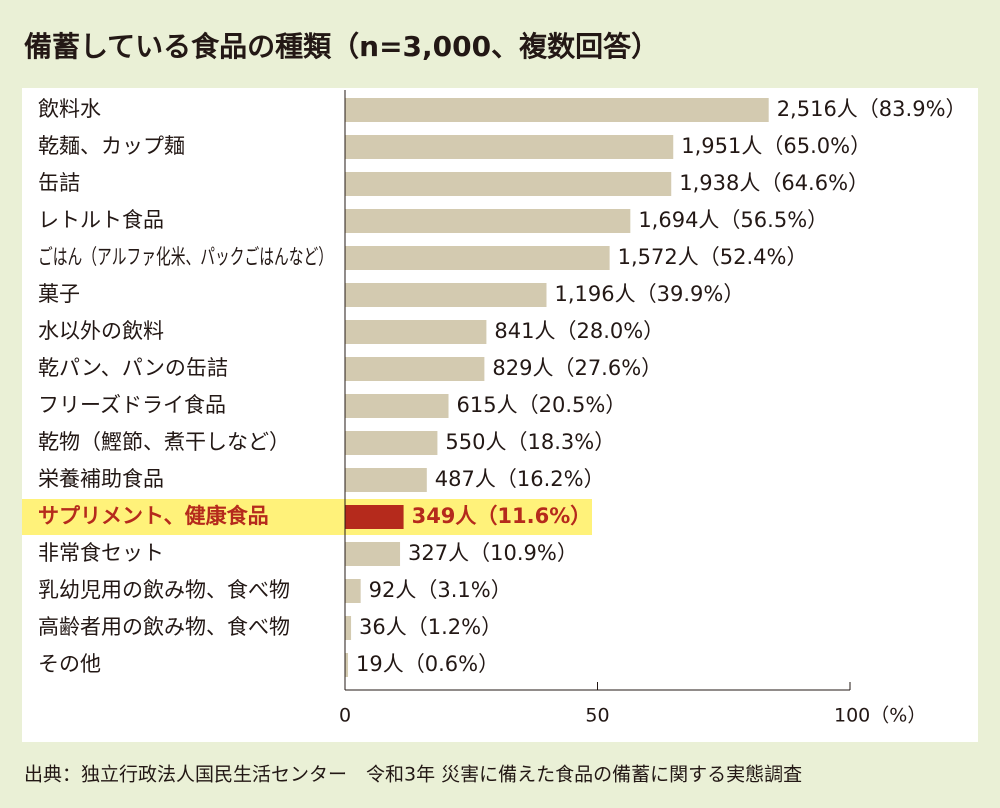  What do you see at coordinates (713, 257) in the screenshot?
I see `value-label: 1,572人（52.4%）` at bounding box center [713, 257].